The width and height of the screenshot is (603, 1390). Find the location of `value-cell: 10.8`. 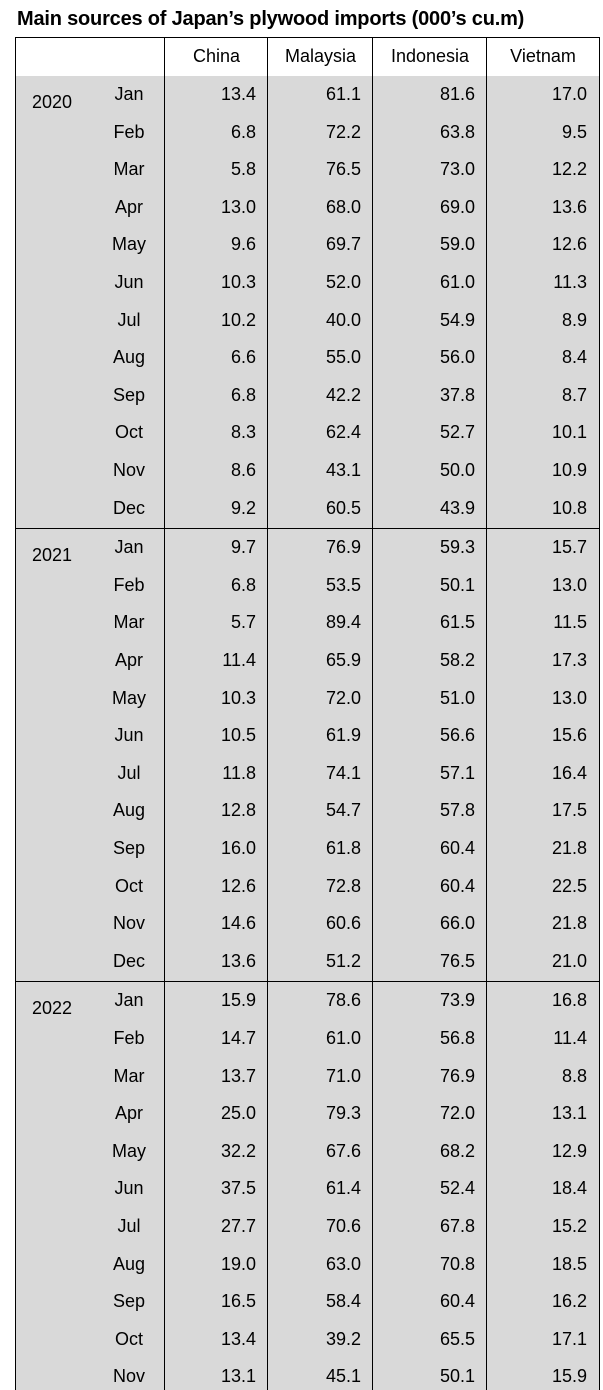

value-cell: 10.8 is located at coordinates (569, 507).